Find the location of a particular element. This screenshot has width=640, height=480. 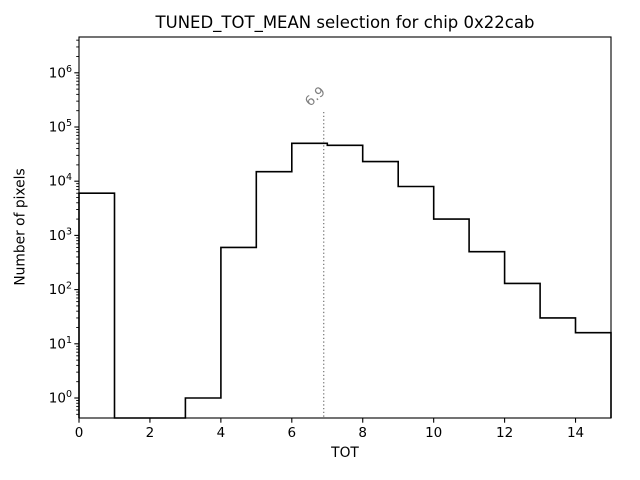

x-tick-label: 6 is located at coordinates (292, 433).